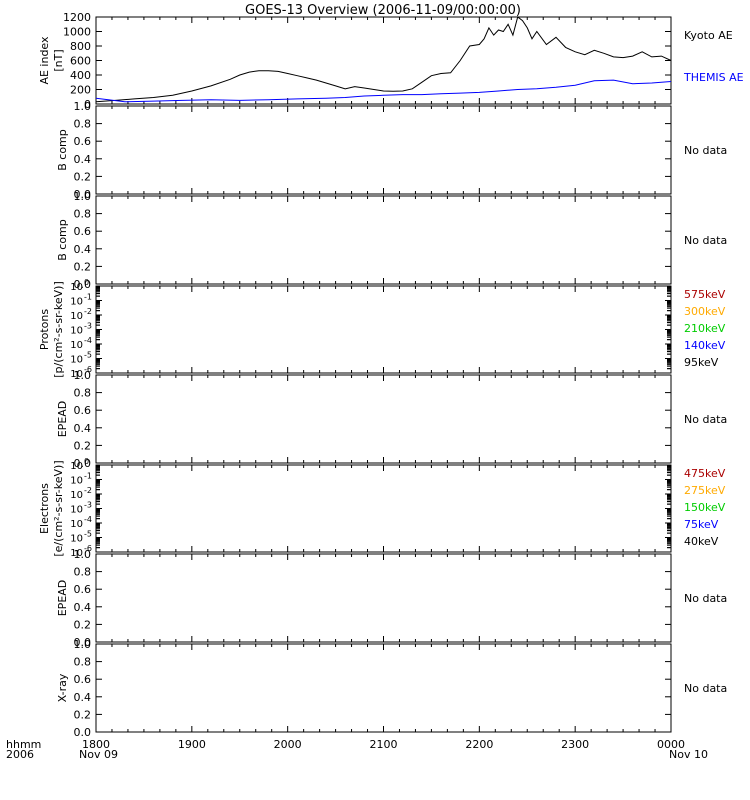  What do you see at coordinates (701, 541) in the screenshot?
I see `legend-entry: 40keV` at bounding box center [701, 541].